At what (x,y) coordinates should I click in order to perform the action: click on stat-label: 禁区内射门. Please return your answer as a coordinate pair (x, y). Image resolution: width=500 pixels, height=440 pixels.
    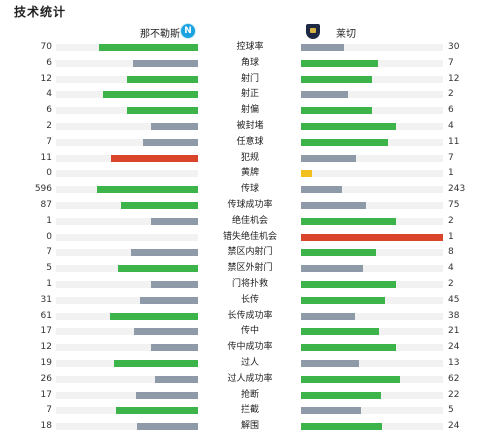
    Looking at the image, I should click on (250, 252).